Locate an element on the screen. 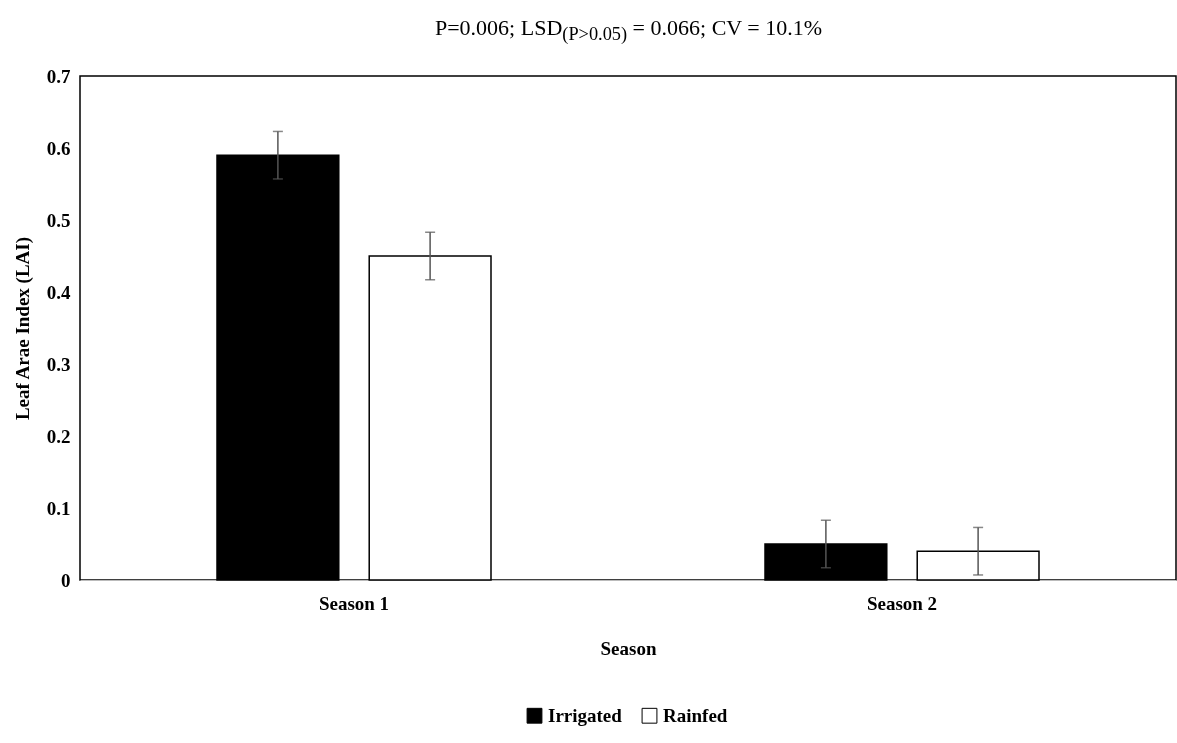 This screenshot has height=743, width=1177. y-tick-label: 0 is located at coordinates (66, 580).